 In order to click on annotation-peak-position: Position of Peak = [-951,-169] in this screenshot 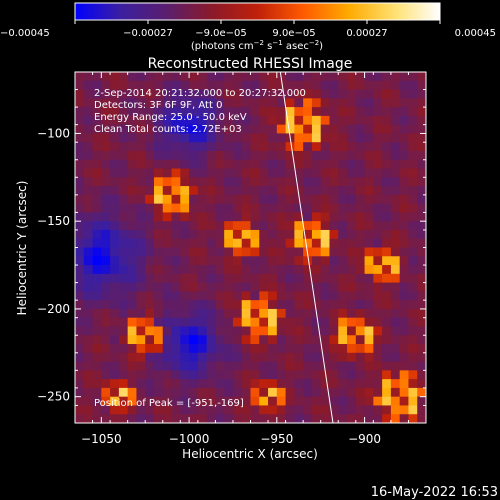, I will do `click(169, 403)`.